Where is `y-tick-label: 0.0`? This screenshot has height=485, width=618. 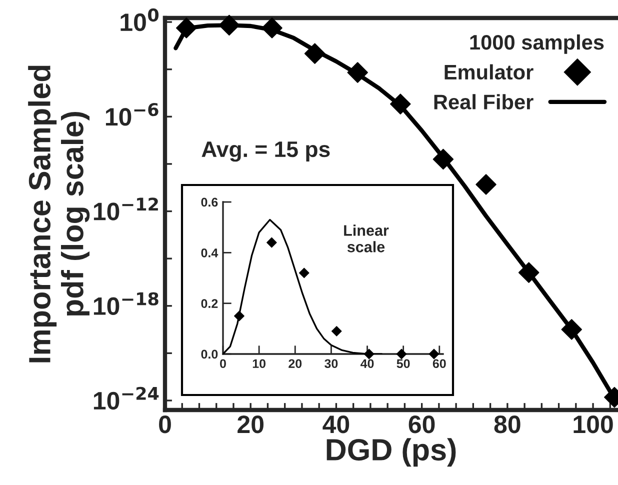
y-tick-label: 0.0 is located at coordinates (209, 354).